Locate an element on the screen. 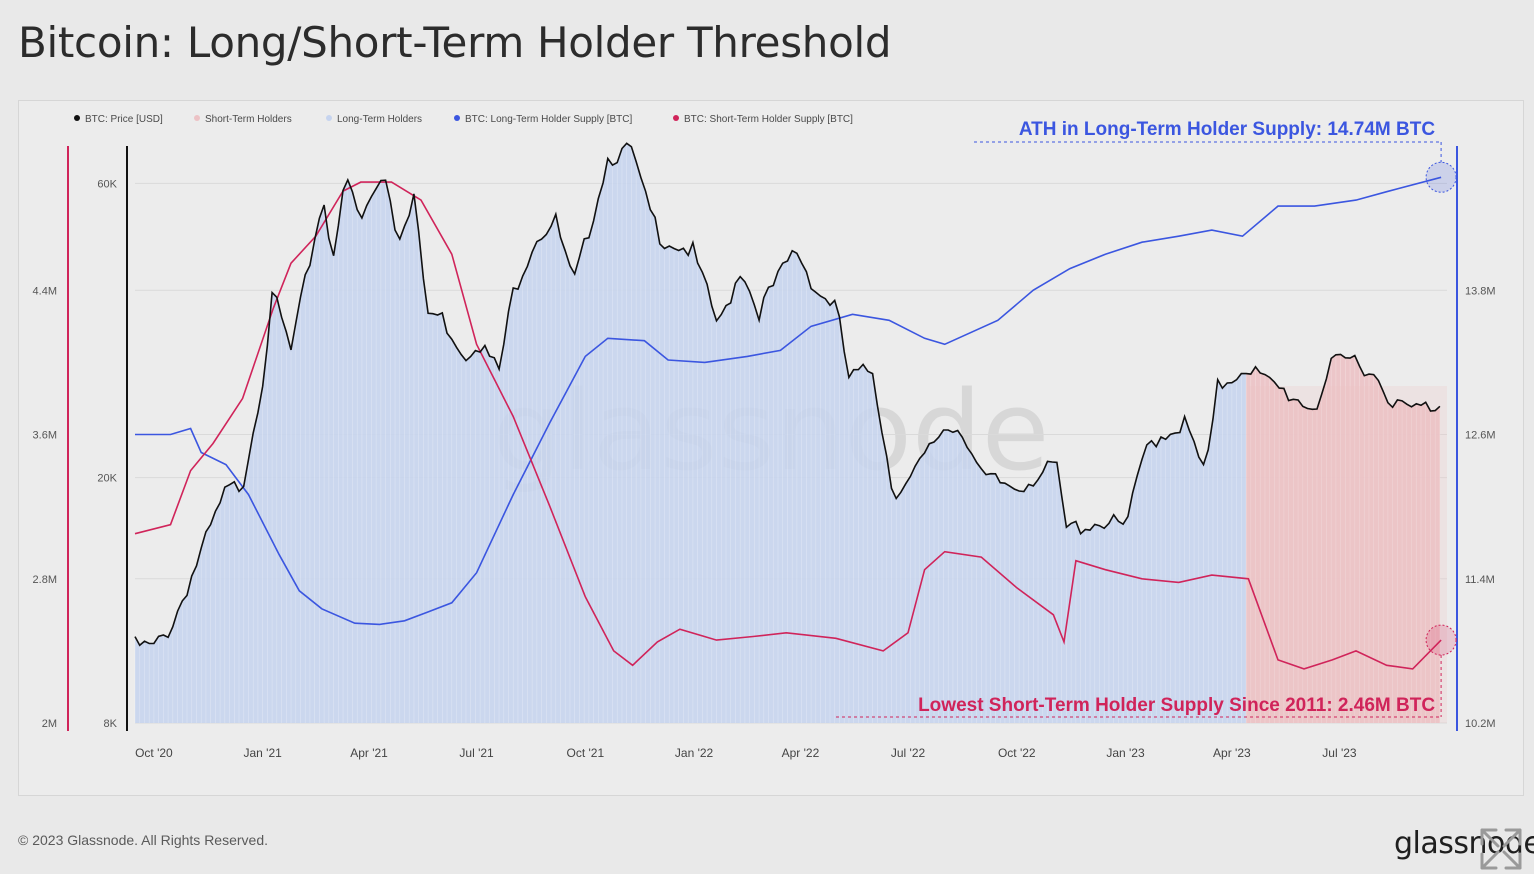 Image resolution: width=1534 pixels, height=874 pixels. sth-band-area is located at coordinates (1343, 538).